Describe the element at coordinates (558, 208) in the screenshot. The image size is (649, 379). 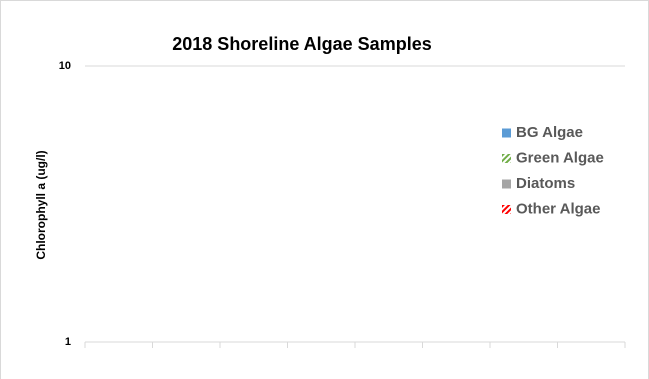
I see `legend-label: Other Algae` at that location.